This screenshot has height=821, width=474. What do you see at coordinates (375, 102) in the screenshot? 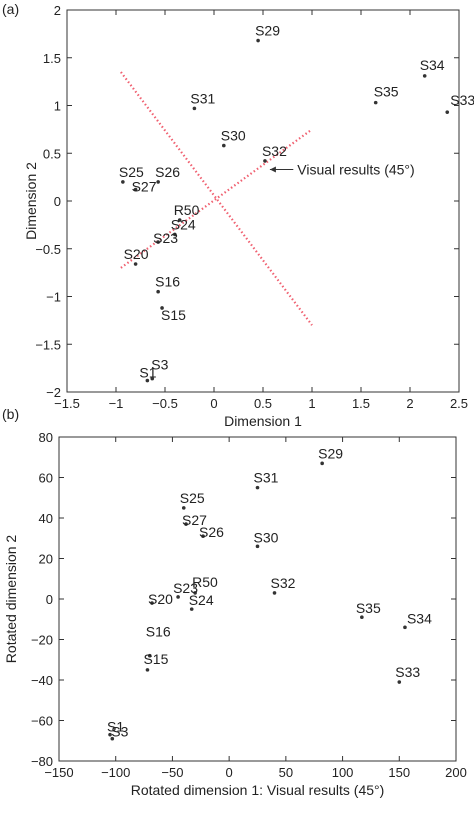
I see `data-point-s35` at bounding box center [375, 102].